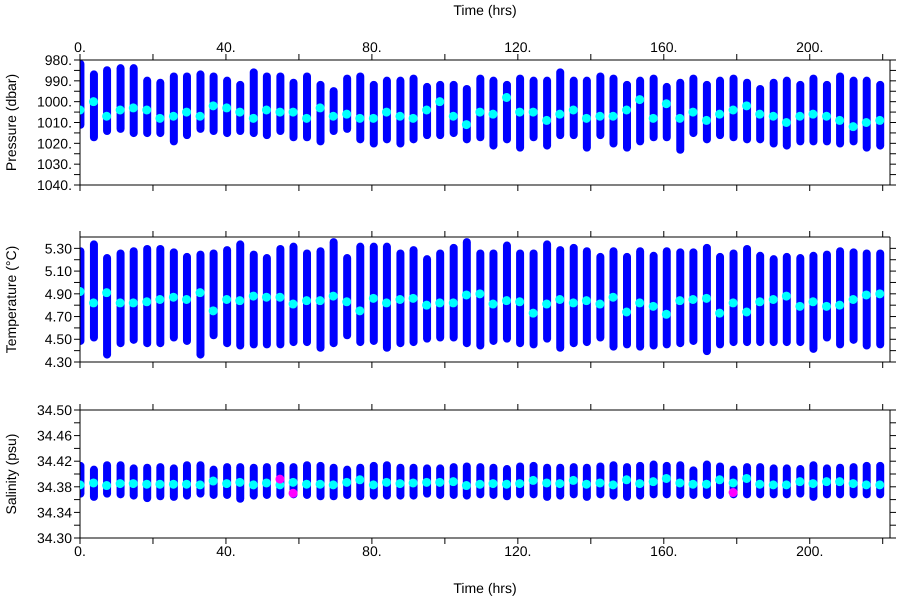  Describe the element at coordinates (58, 316) in the screenshot. I see `y-tick-label: 4.70` at that location.